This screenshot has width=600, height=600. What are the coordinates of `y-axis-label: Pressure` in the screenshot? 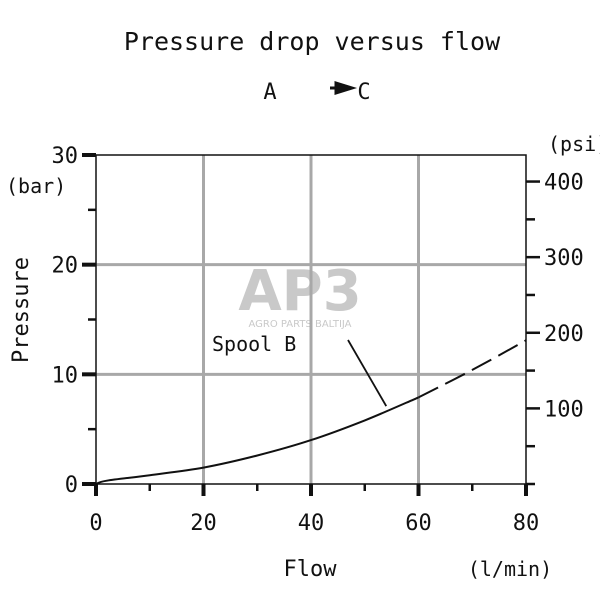 It's located at (21, 310).